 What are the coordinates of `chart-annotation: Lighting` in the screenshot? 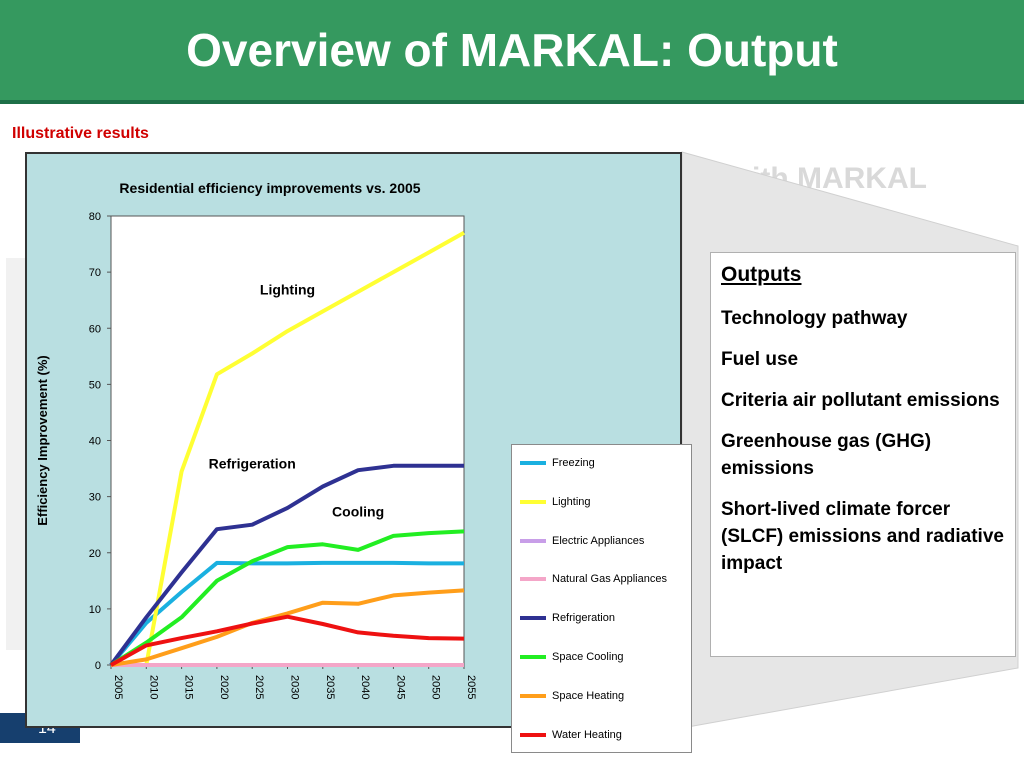 It's located at (287, 290).